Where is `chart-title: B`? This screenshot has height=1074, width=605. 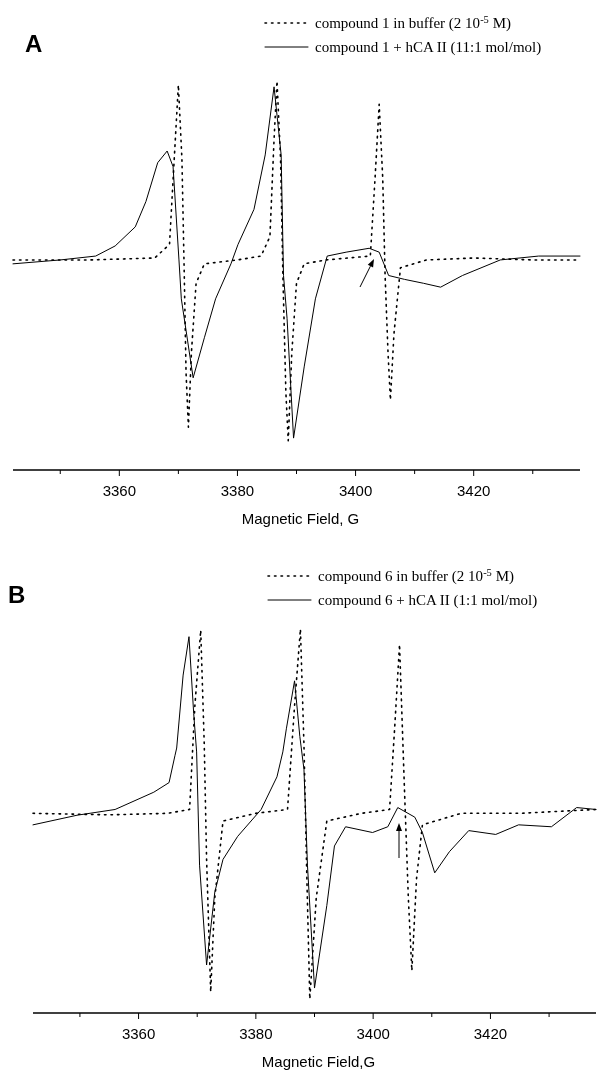 chart-title: B is located at coordinates (17, 594).